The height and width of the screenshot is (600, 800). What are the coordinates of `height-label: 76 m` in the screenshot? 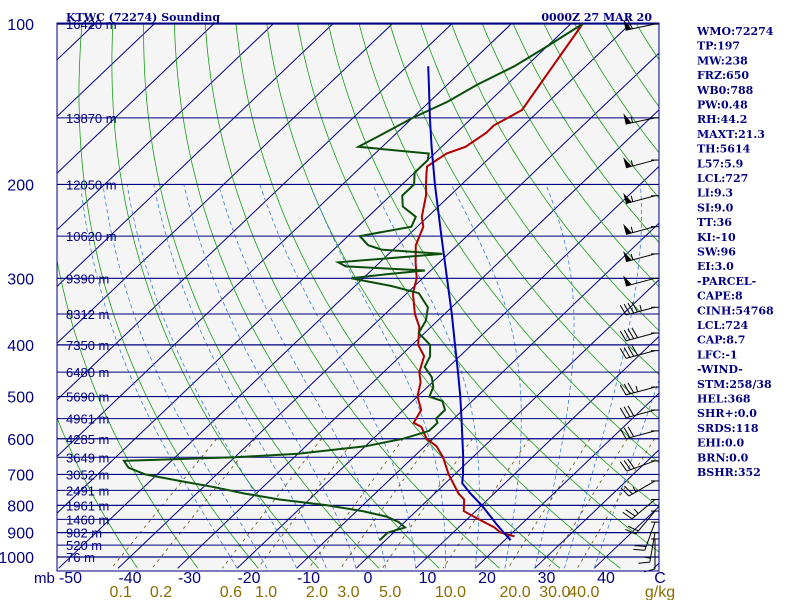 It's located at (80, 557).